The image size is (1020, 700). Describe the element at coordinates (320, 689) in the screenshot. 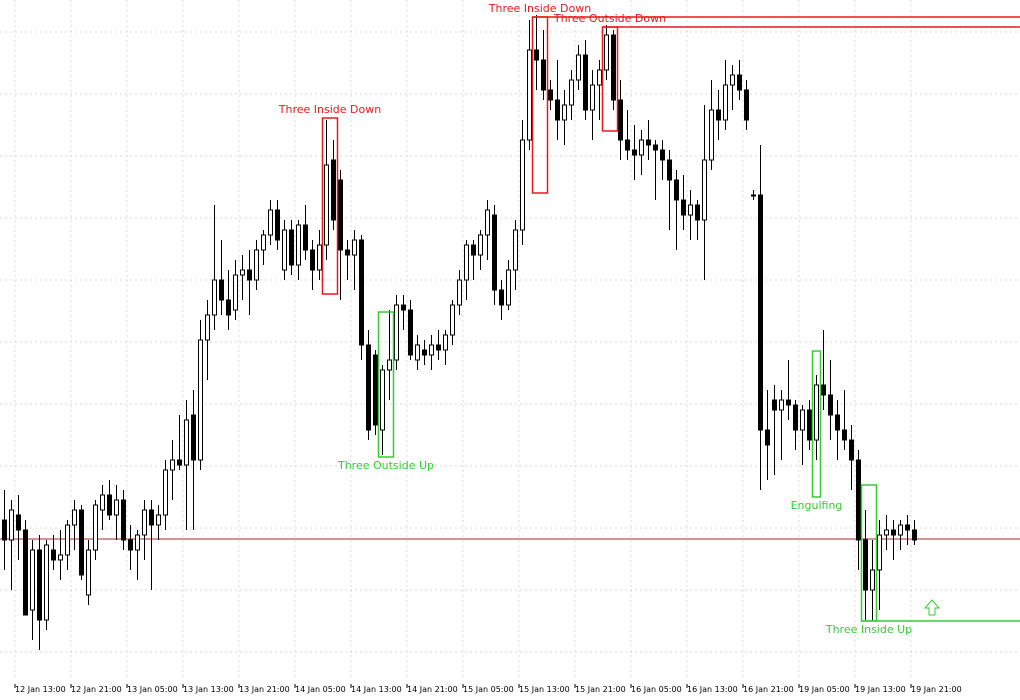

I see `x-tick-label: 14 Jan 05:00` at that location.